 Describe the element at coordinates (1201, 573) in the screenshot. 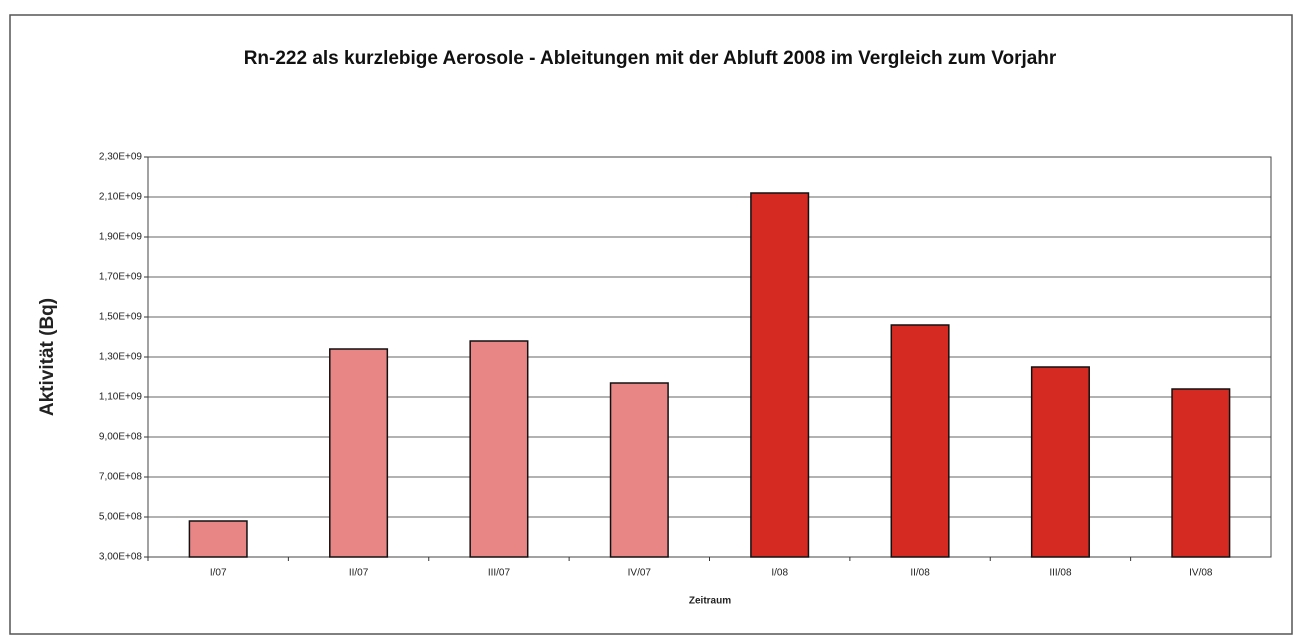

I see `x-tick-label: IV/08` at that location.